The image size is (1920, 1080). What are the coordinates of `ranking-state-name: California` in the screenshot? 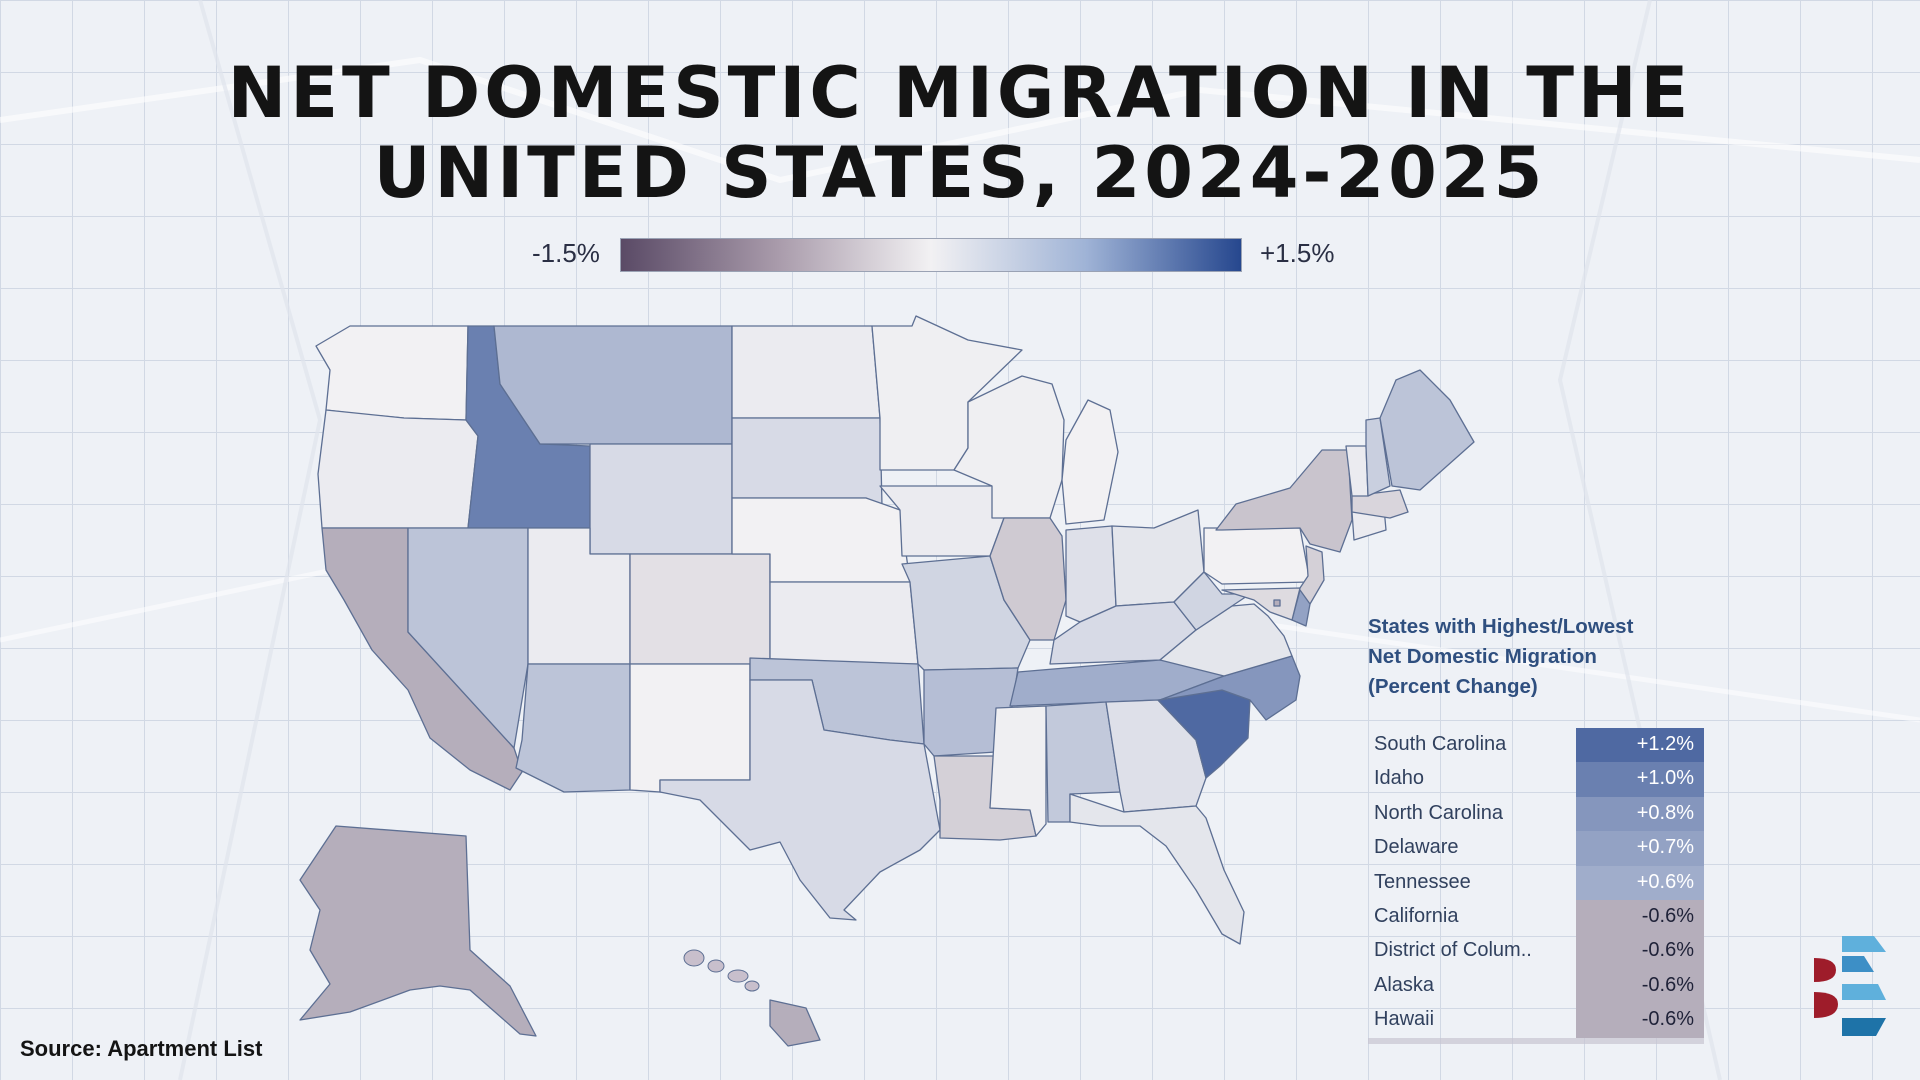 It's located at (1416, 915).